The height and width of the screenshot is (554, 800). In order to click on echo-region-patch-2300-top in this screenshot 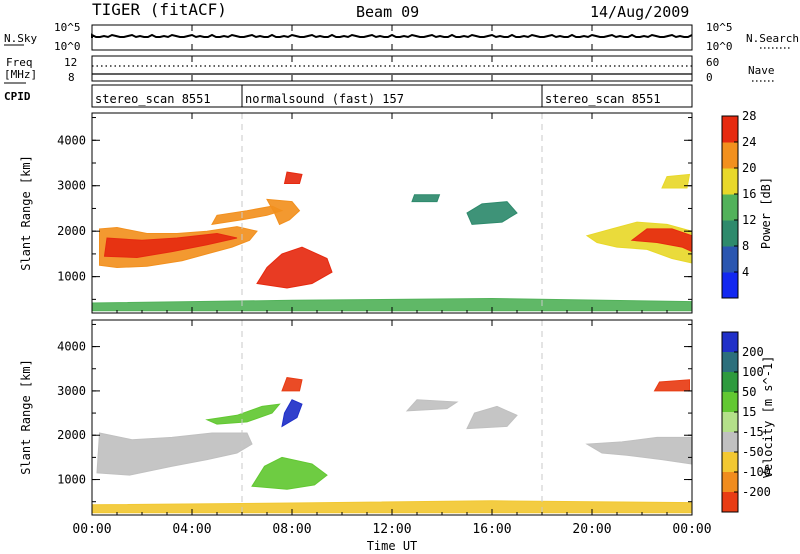, I will do `click(676, 181)`.